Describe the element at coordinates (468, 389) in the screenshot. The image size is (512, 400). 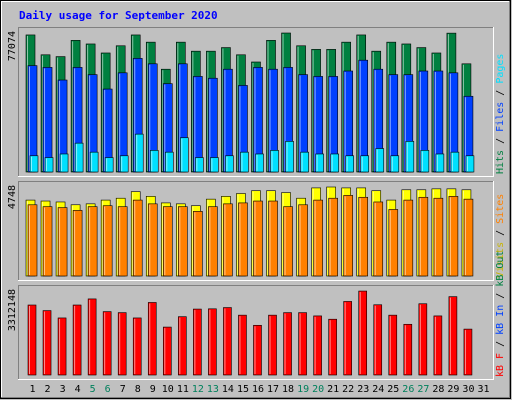
I see `x-tick-label-30: 30` at that location.